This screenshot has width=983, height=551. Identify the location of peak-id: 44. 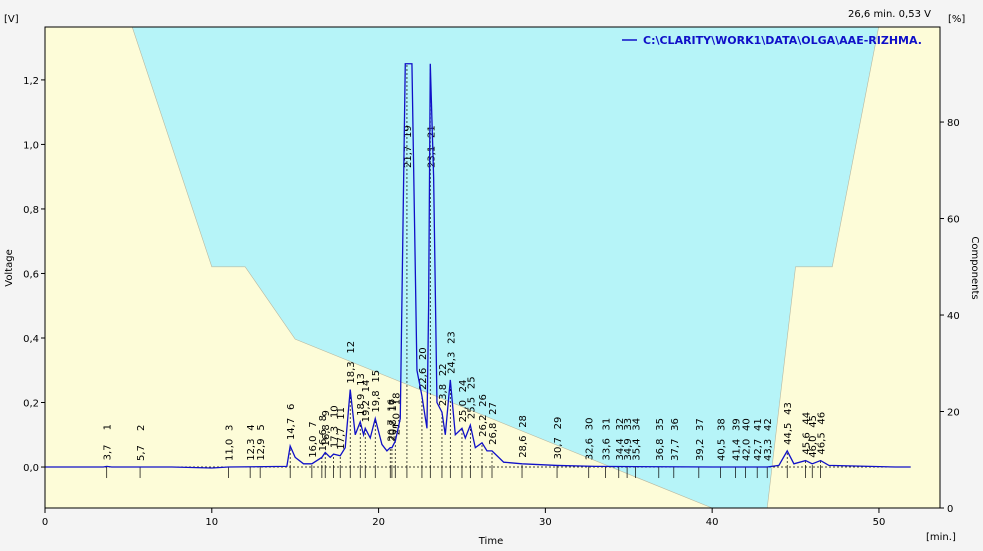
(807, 418).